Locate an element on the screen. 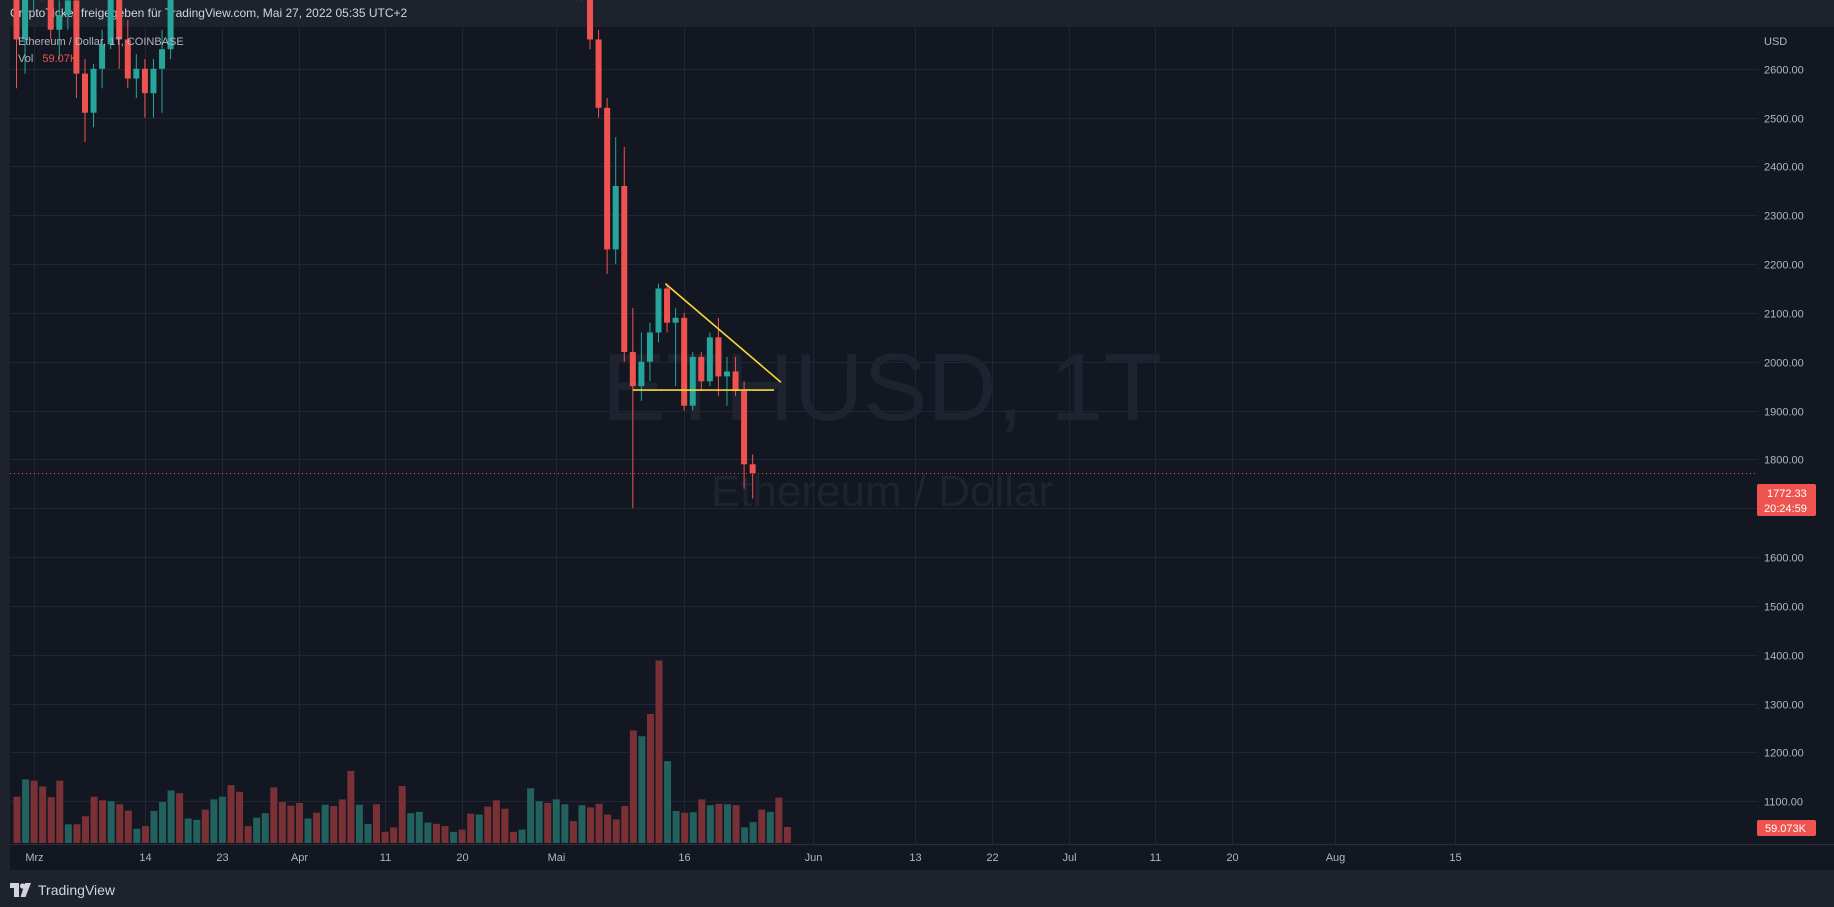  y-tick-label: 1200.00 is located at coordinates (1784, 754).